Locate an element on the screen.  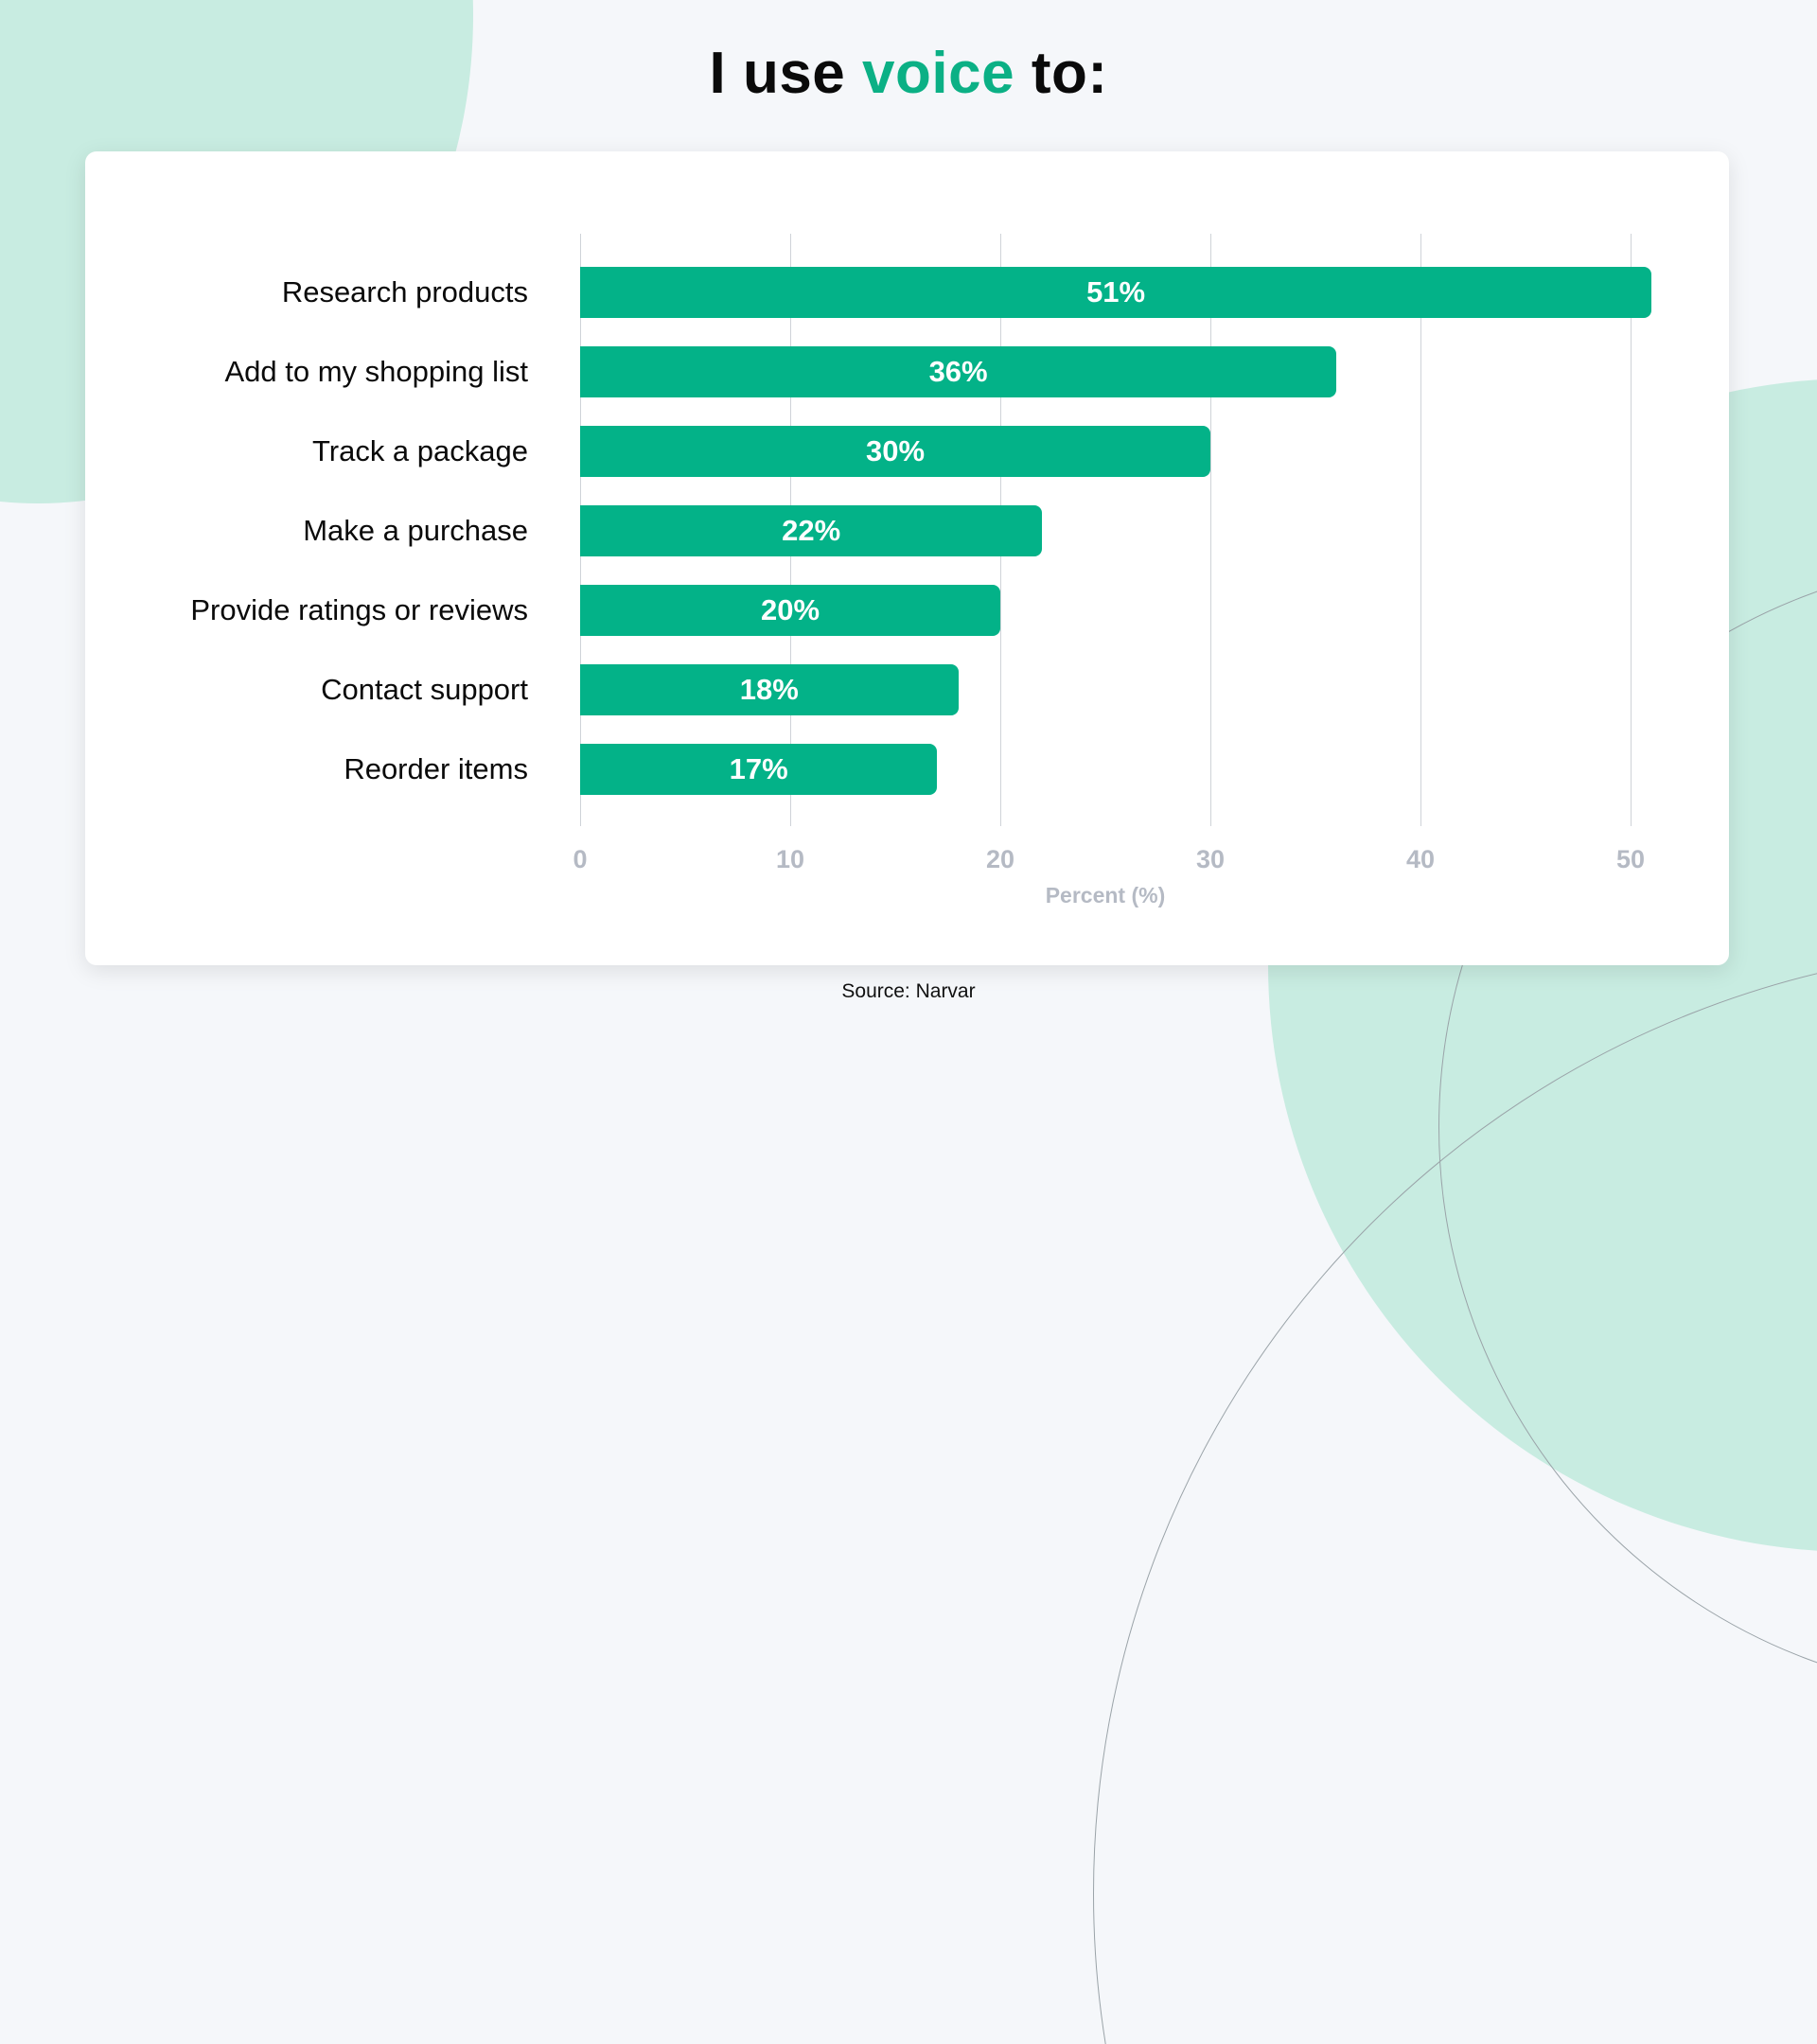
x-tick-label: 40 is located at coordinates (1420, 859).